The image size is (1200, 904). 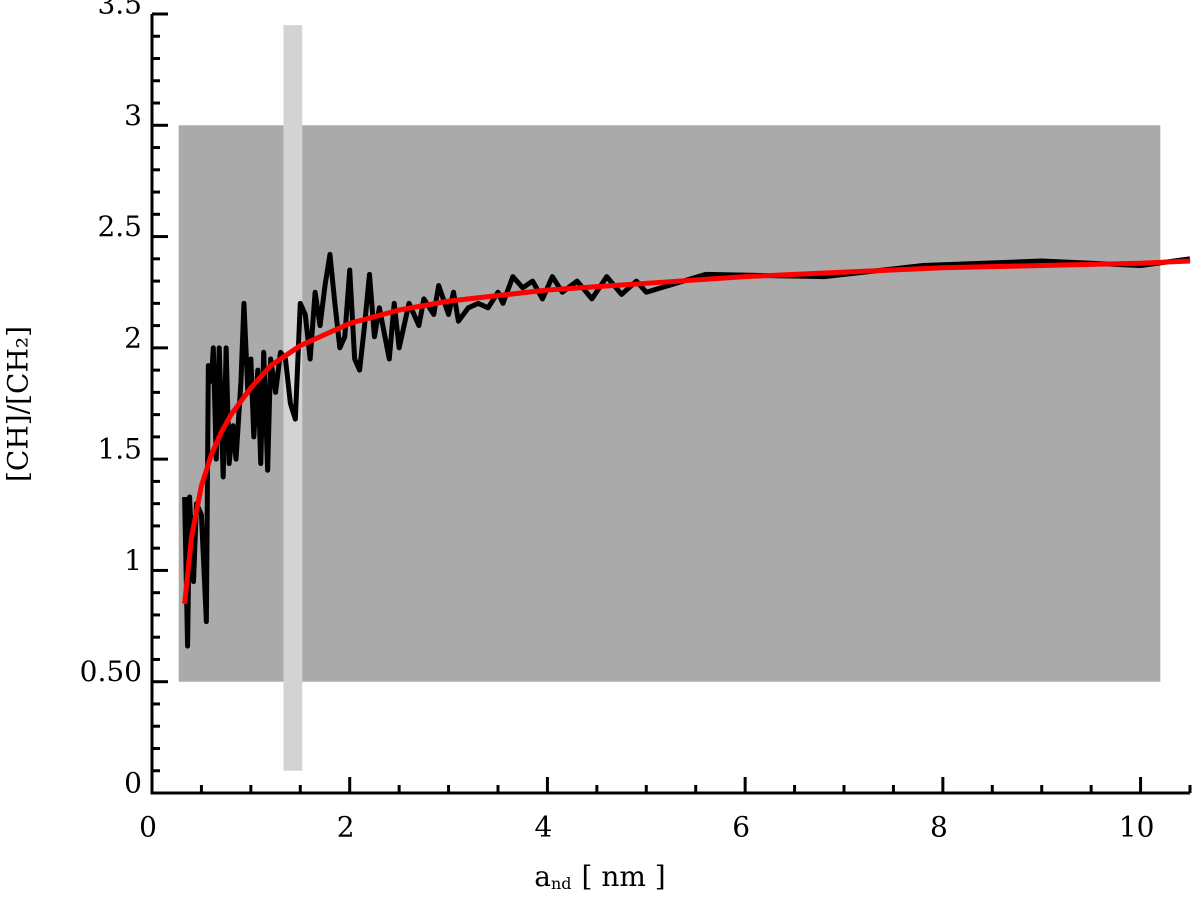 I want to click on y-tick-label: 3.5, so click(x=119, y=10).